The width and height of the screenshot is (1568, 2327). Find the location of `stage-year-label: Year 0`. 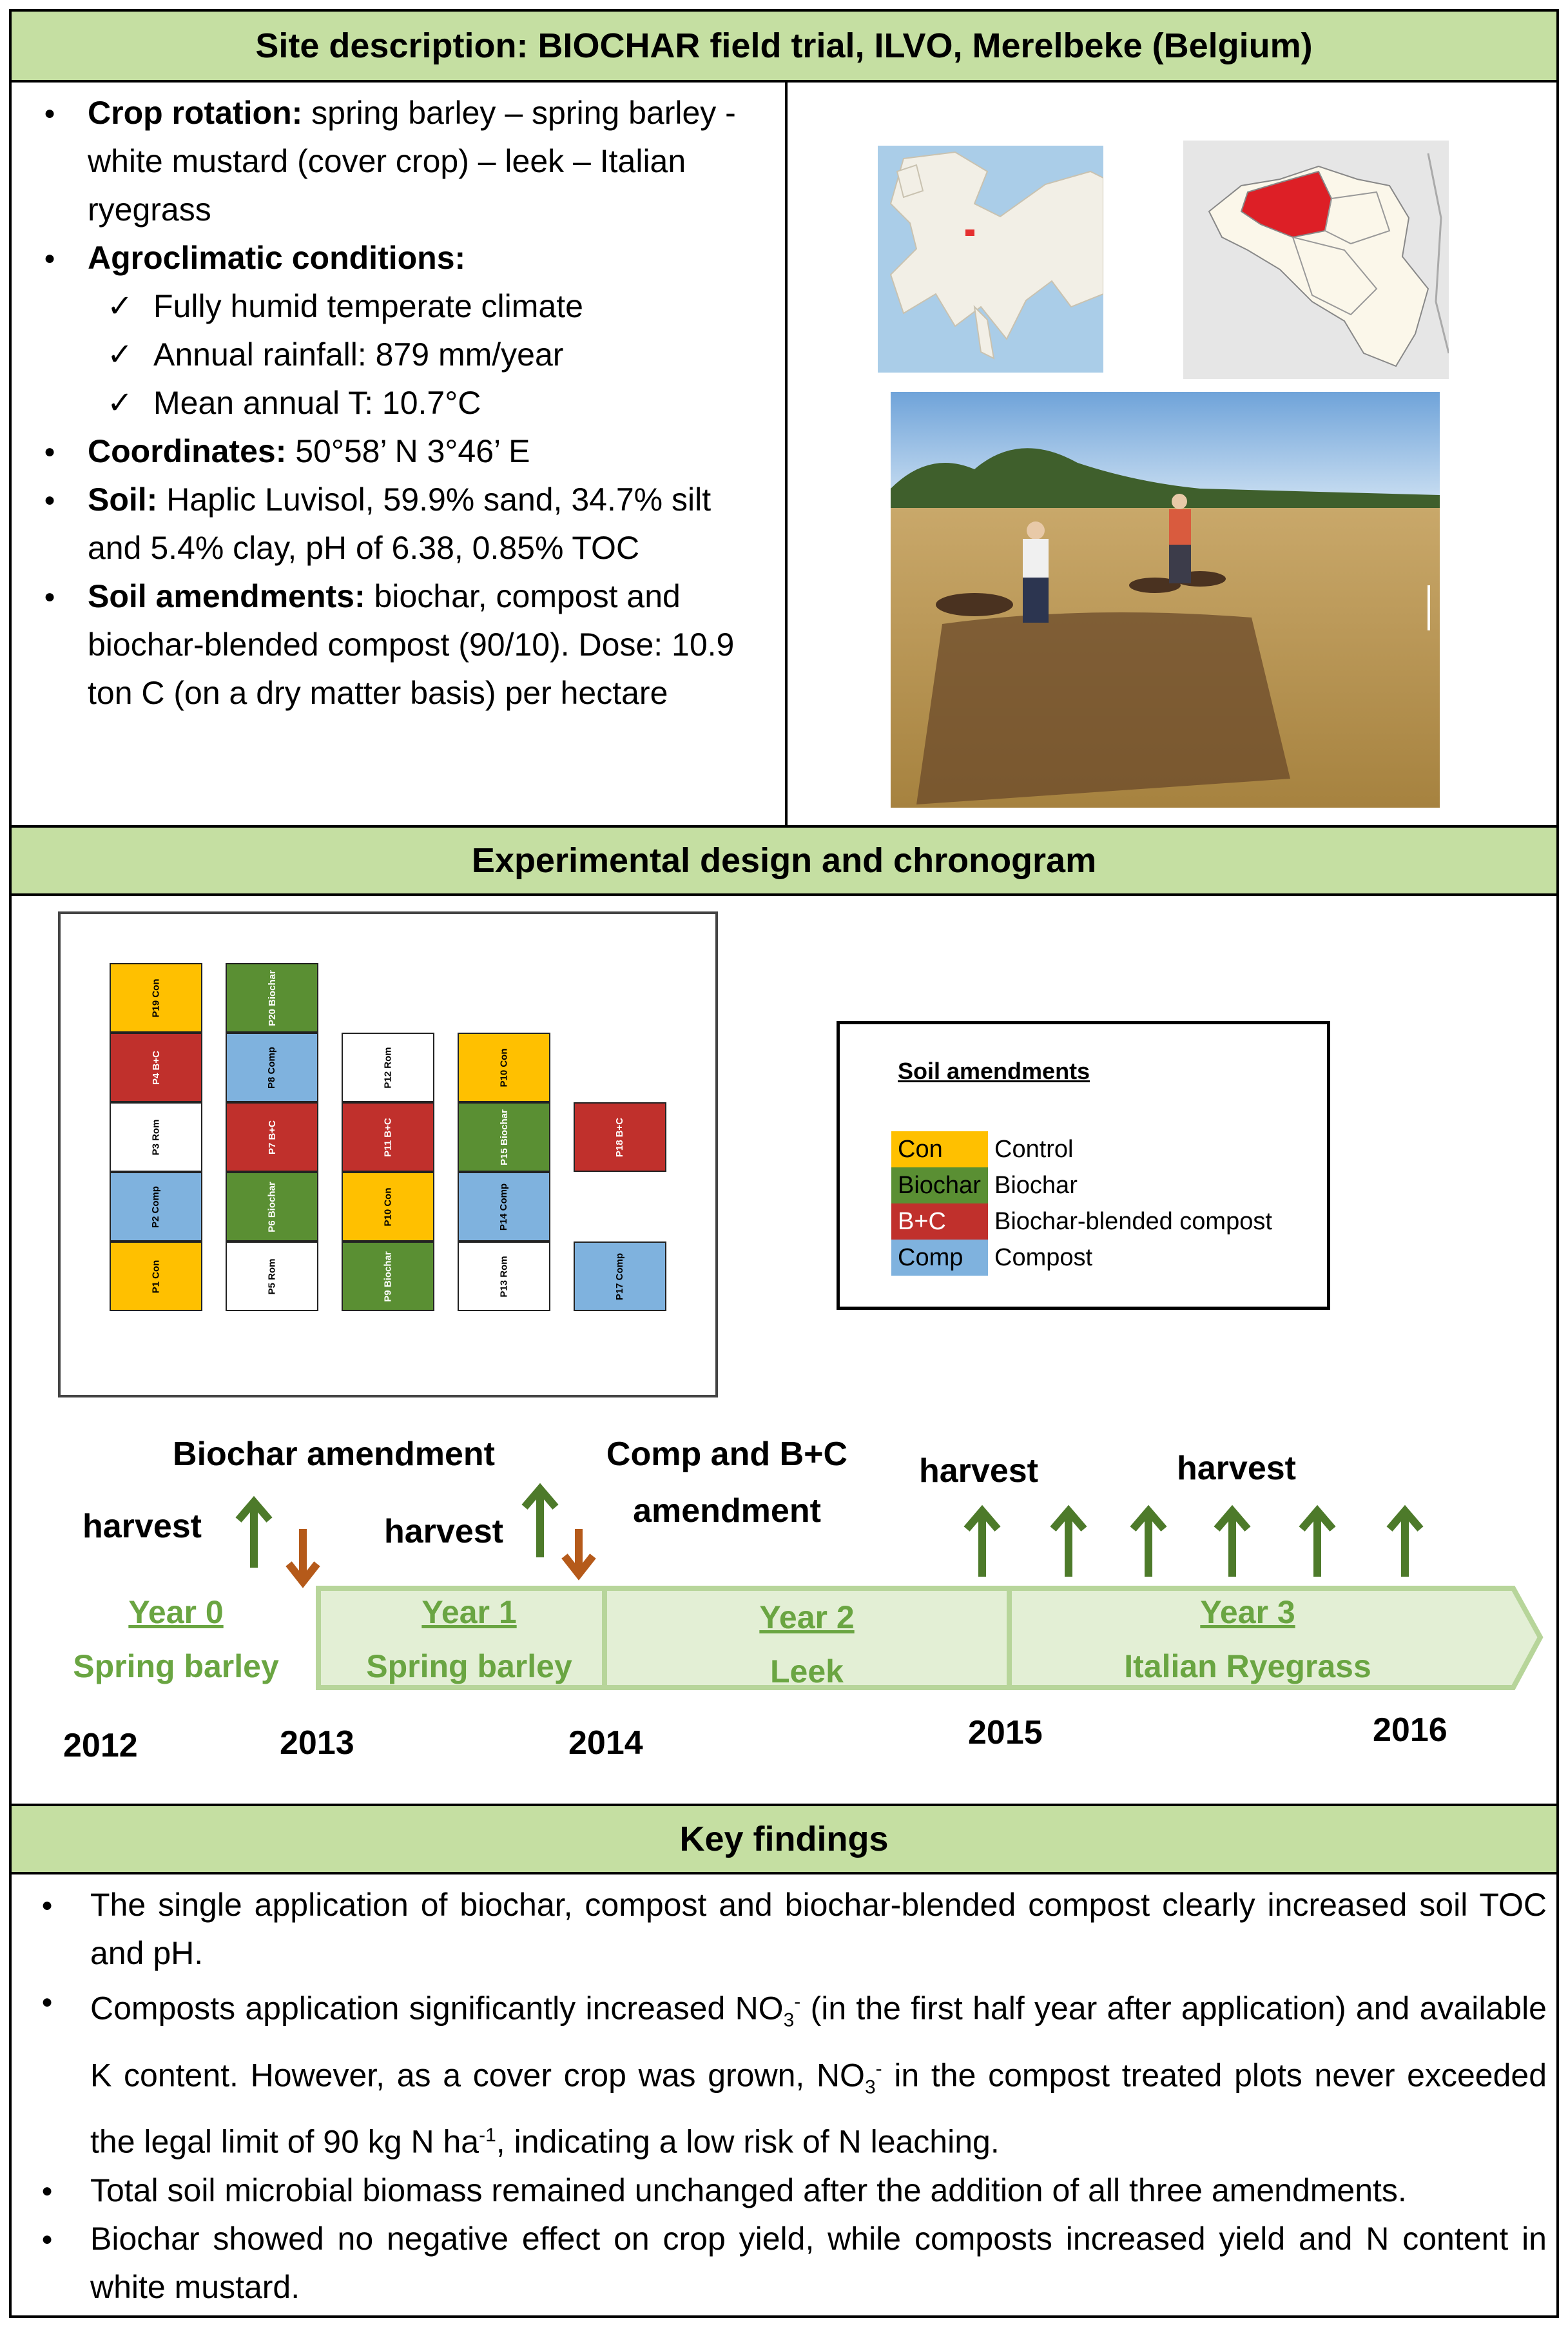

stage-year-label: Year 0 is located at coordinates (176, 1612).